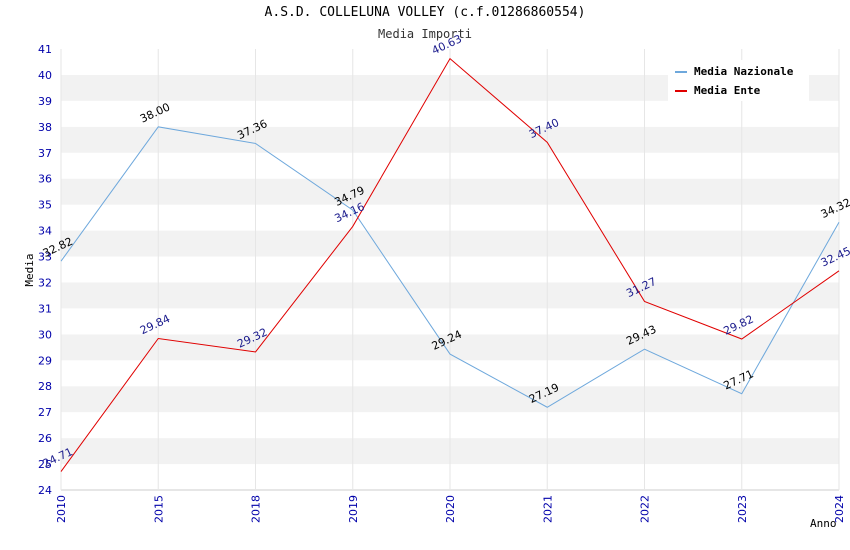  I want to click on legend: Media Nazionale Media Ente, so click(738, 80).